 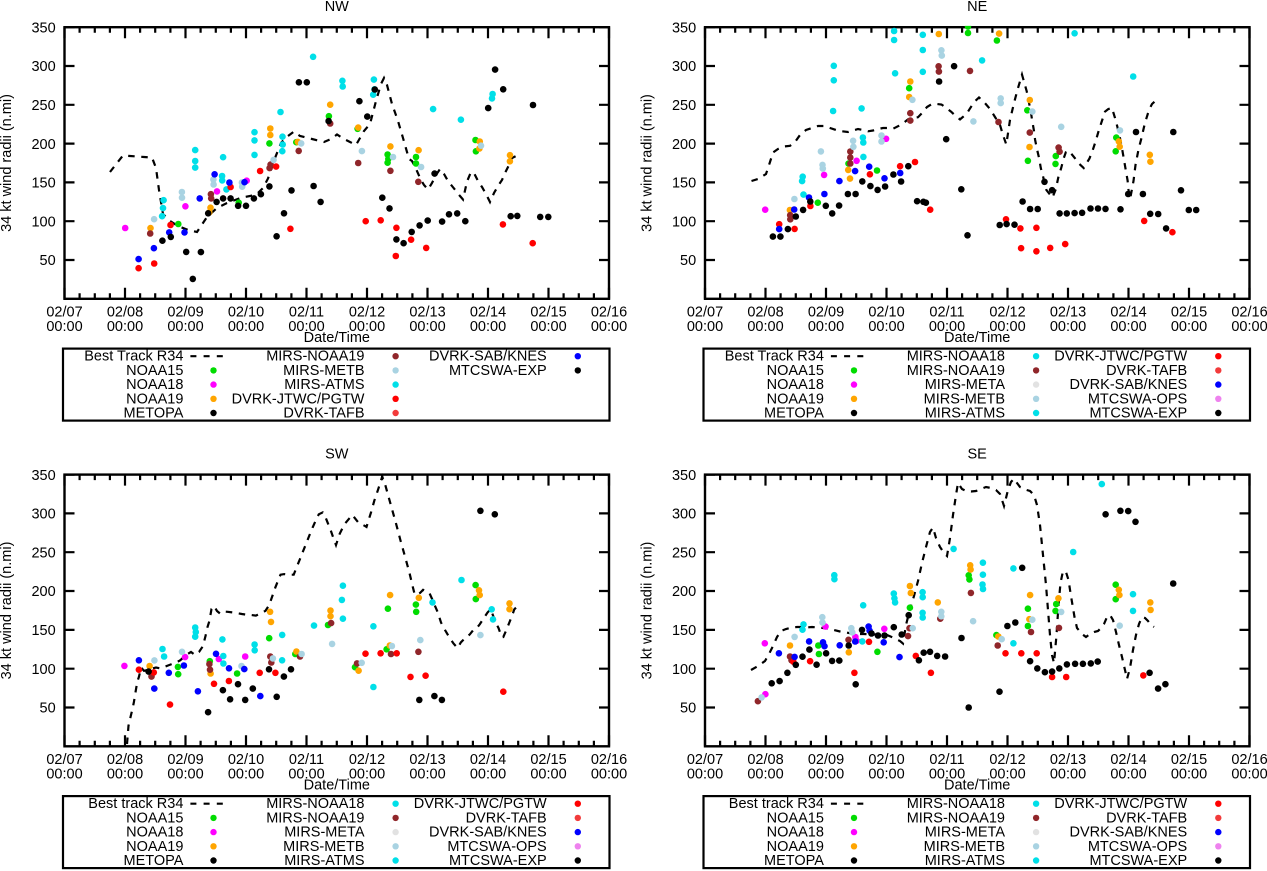 What do you see at coordinates (684, 28) in the screenshot?
I see `svg-text: 350` at bounding box center [684, 28].